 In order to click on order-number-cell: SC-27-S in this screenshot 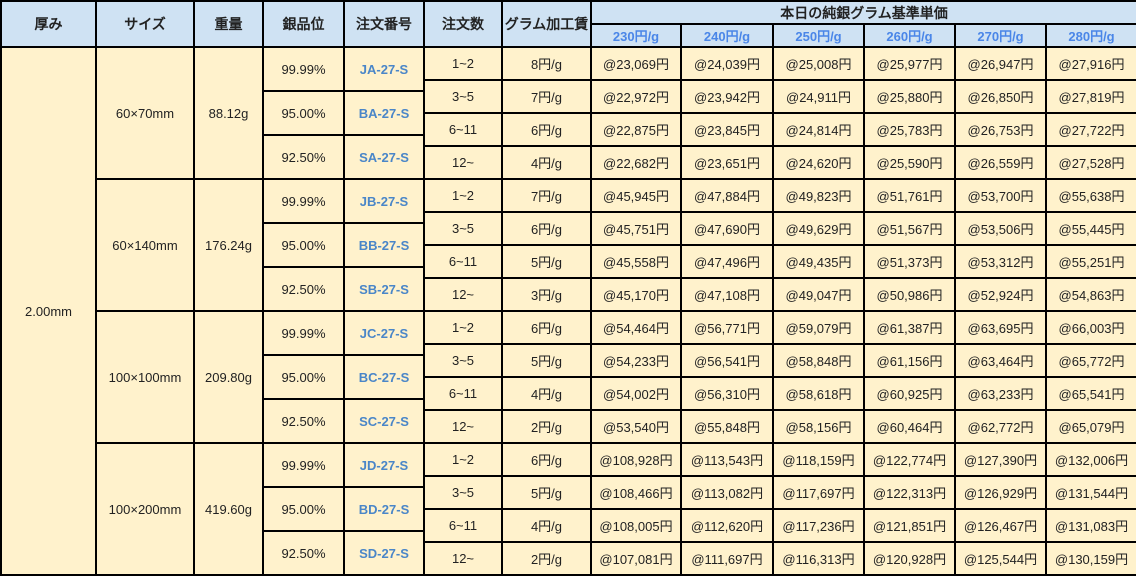, I will do `click(384, 421)`.